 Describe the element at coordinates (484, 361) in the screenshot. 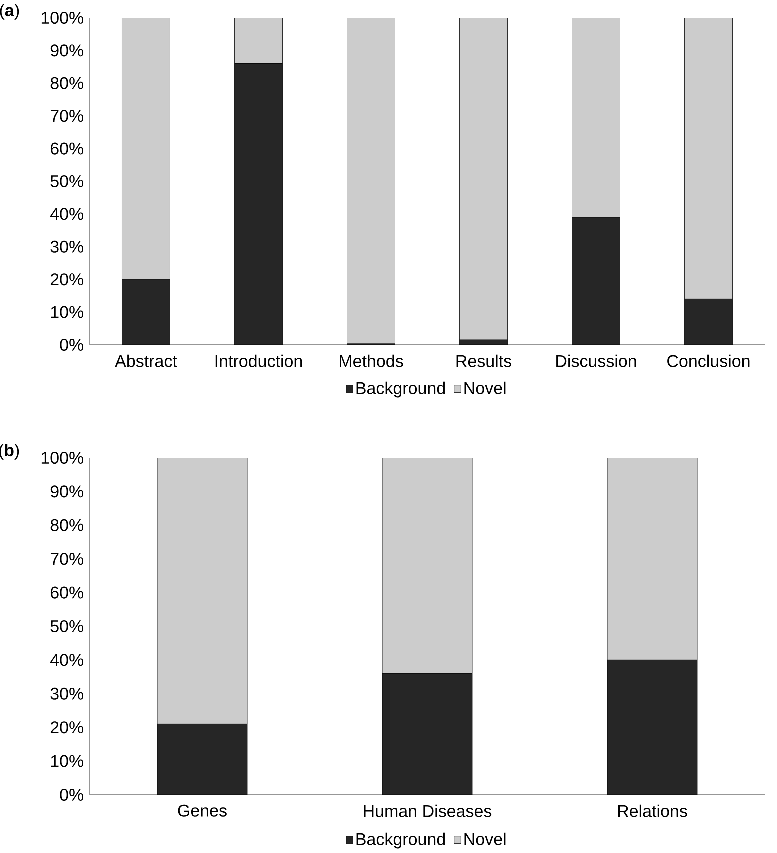

I see `x-tick-label: Results` at that location.